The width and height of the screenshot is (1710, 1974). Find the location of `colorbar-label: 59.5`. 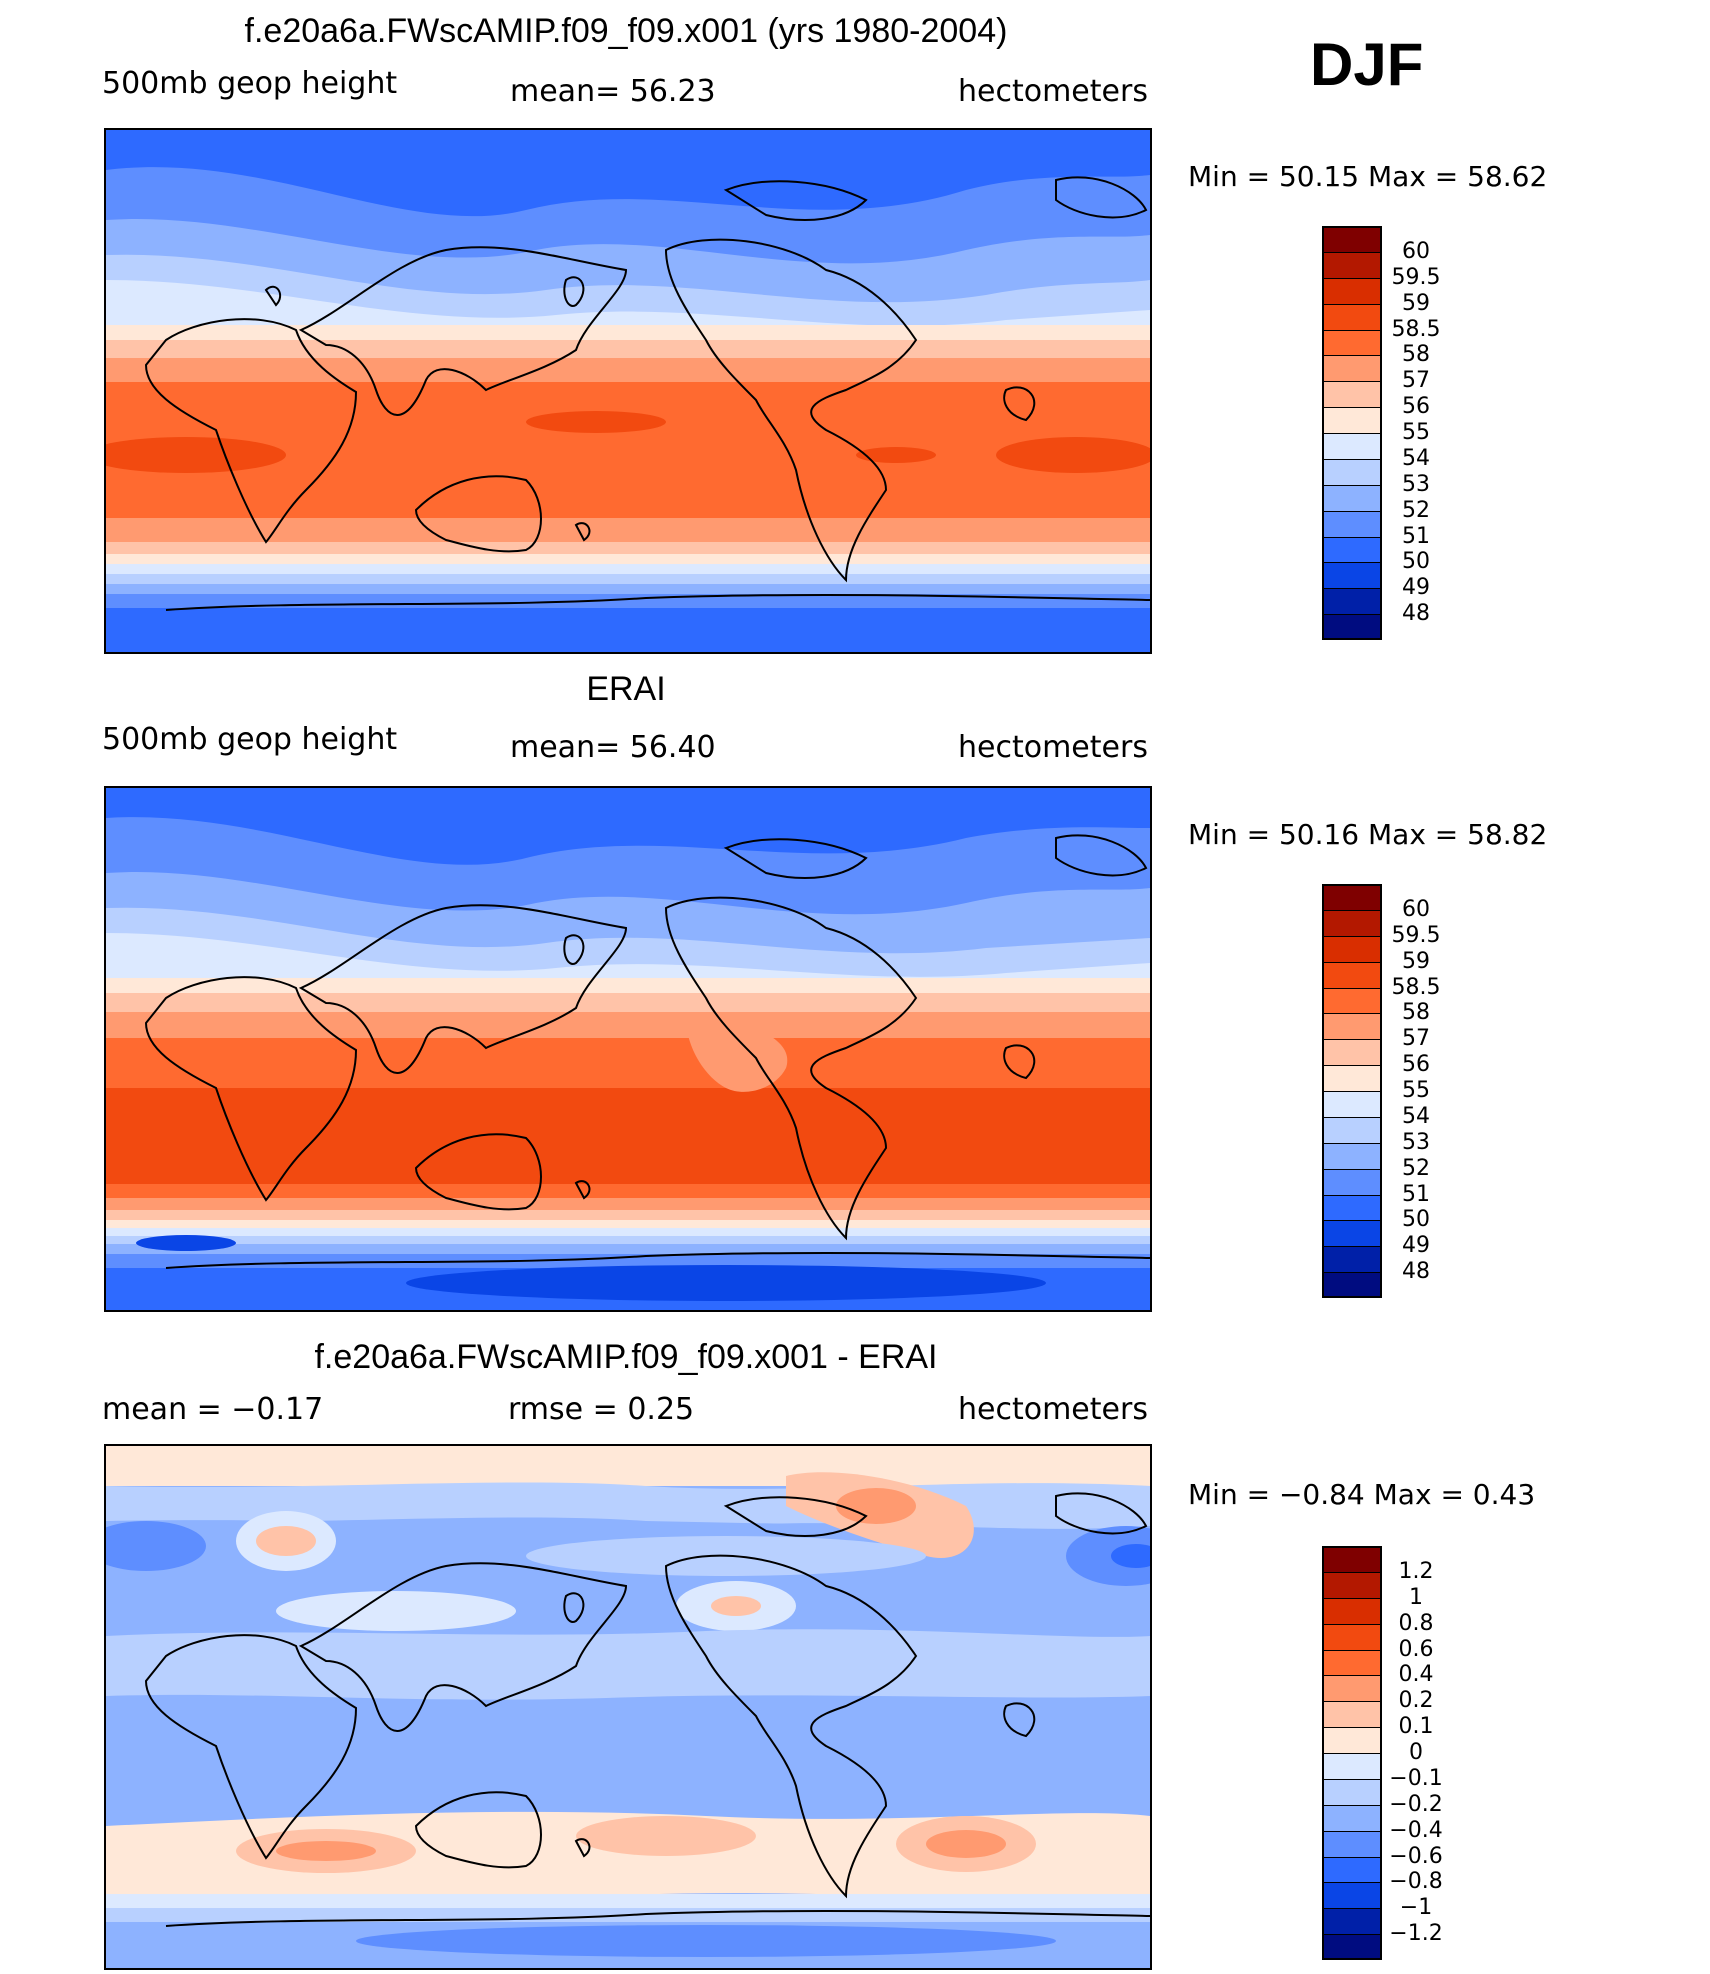

colorbar-label: 59.5 is located at coordinates (1416, 277).